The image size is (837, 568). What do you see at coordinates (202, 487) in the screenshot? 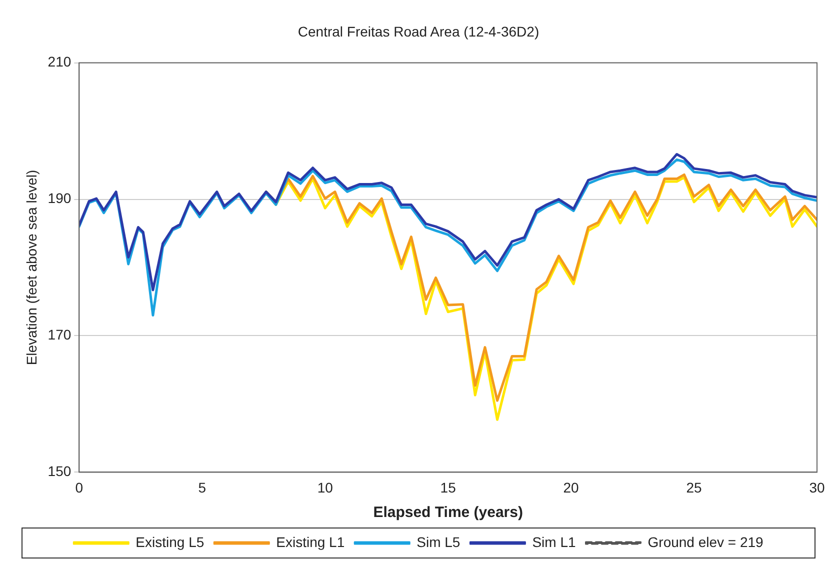
I see `x-tick-label: 5` at bounding box center [202, 487].